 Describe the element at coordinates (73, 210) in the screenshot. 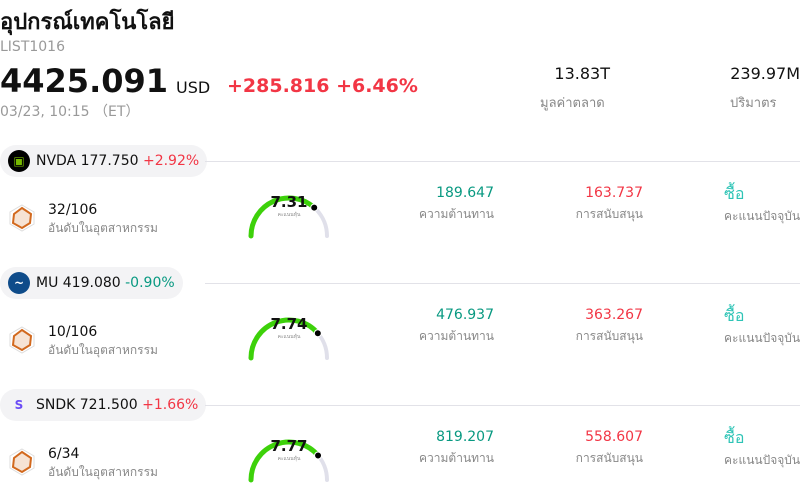

I see `industry-rank: 32/106` at that location.